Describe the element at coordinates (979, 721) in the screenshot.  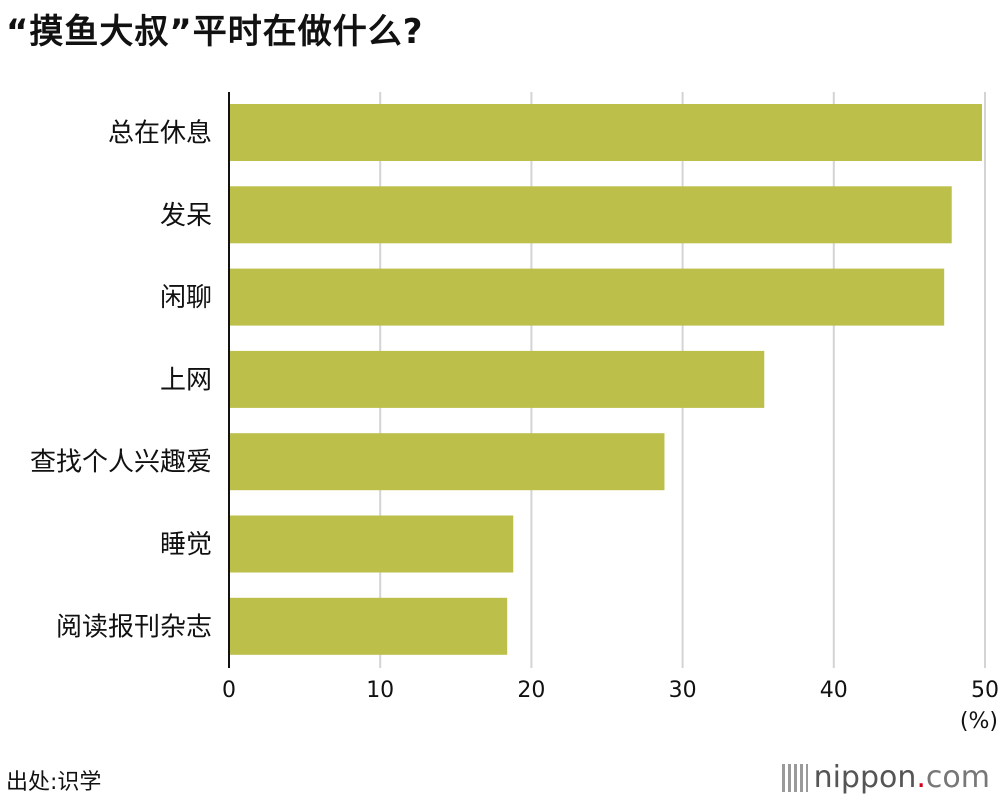
I see `x-unit-label: (%)` at that location.